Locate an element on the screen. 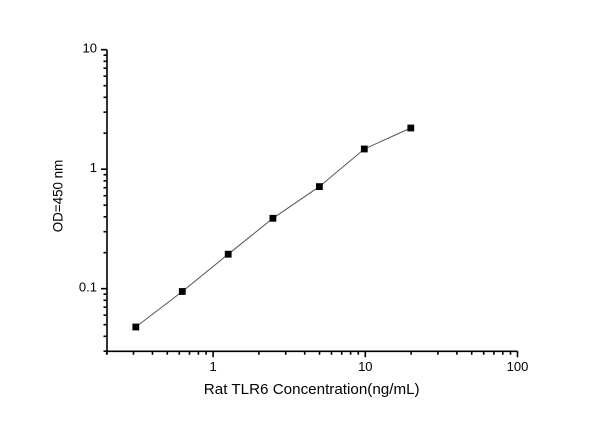  svg-text: 100 is located at coordinates (518, 366).